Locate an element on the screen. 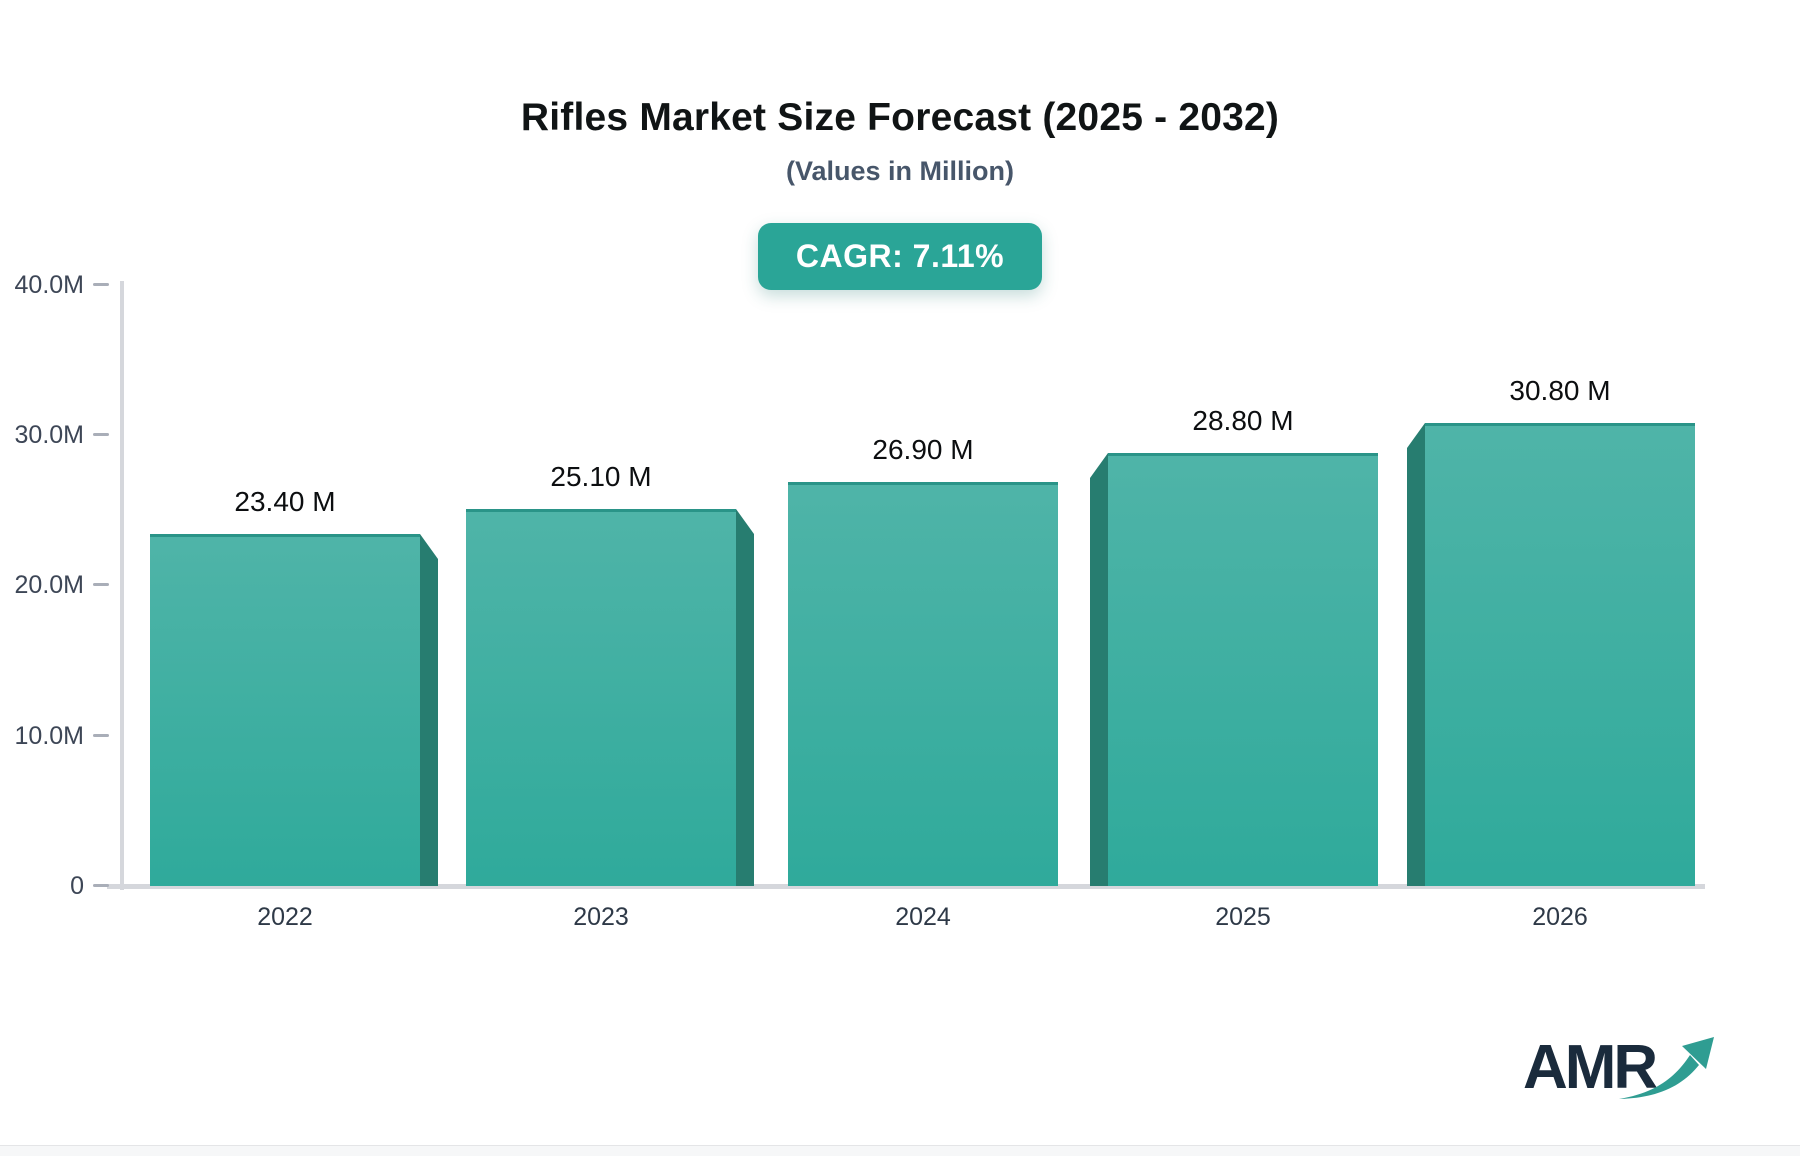  y-tick-label: 0 is located at coordinates (77, 886).